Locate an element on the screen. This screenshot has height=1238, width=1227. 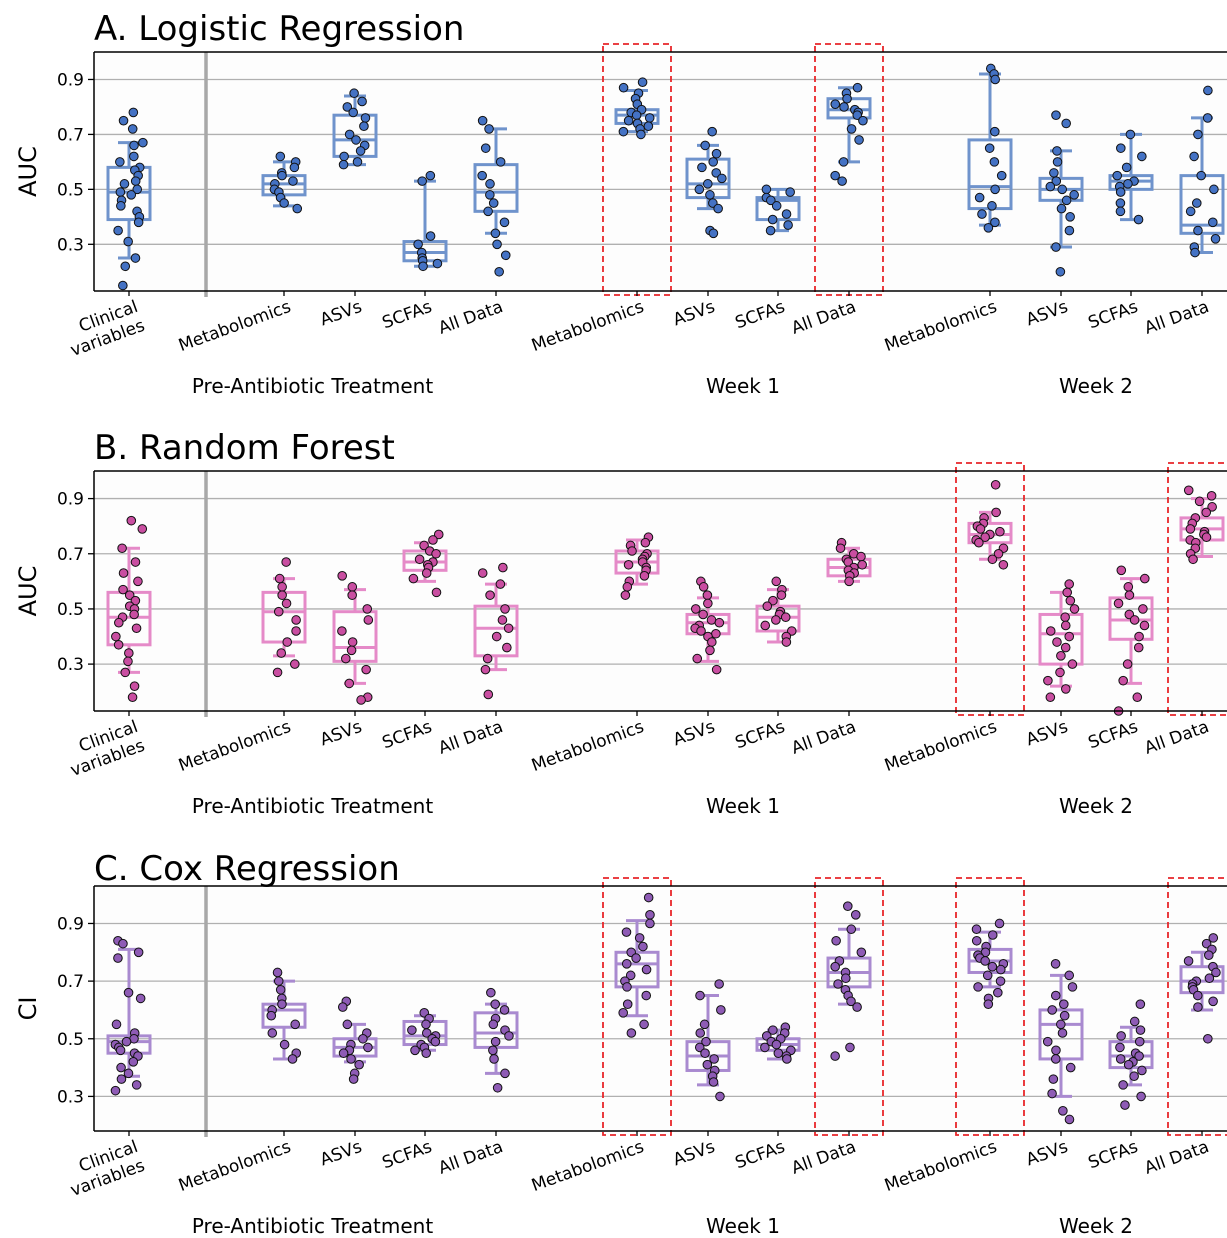
y-tick-label: 0.3 is located at coordinates (70, 665).